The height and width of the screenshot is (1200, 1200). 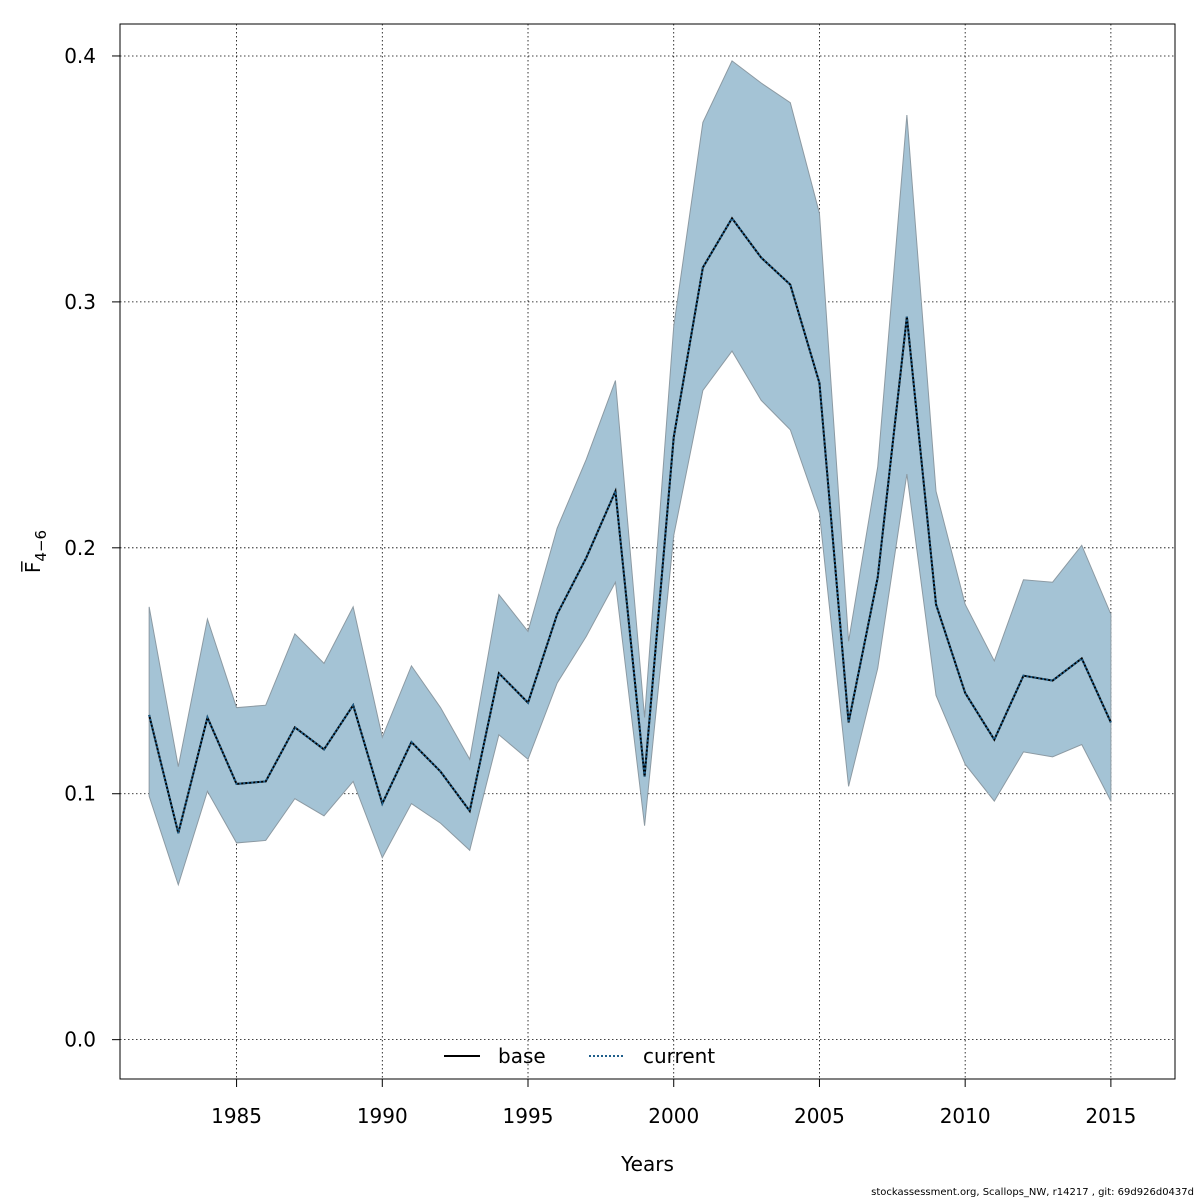 What do you see at coordinates (819, 1116) in the screenshot?
I see `x-tick-label-2005: 2005` at bounding box center [819, 1116].